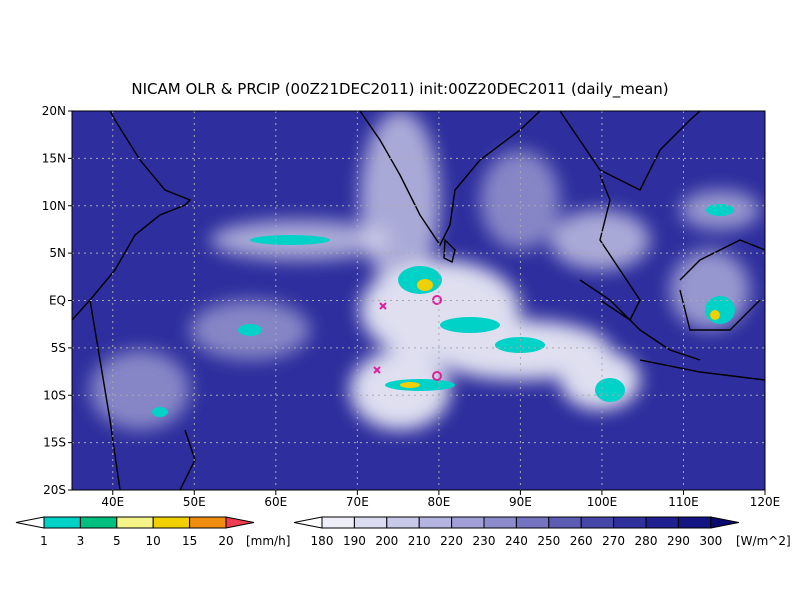 The width and height of the screenshot is (800, 604). Describe the element at coordinates (683, 502) in the screenshot. I see `lon-label: 110E` at that location.